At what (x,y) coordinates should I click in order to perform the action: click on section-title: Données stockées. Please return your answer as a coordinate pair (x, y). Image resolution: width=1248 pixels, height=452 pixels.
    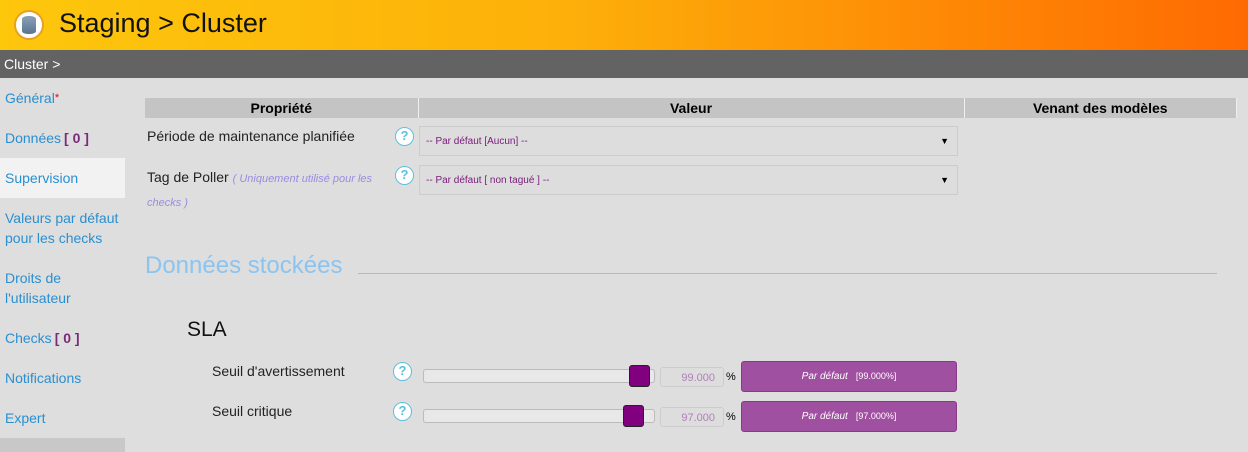
    Looking at the image, I should click on (244, 265).